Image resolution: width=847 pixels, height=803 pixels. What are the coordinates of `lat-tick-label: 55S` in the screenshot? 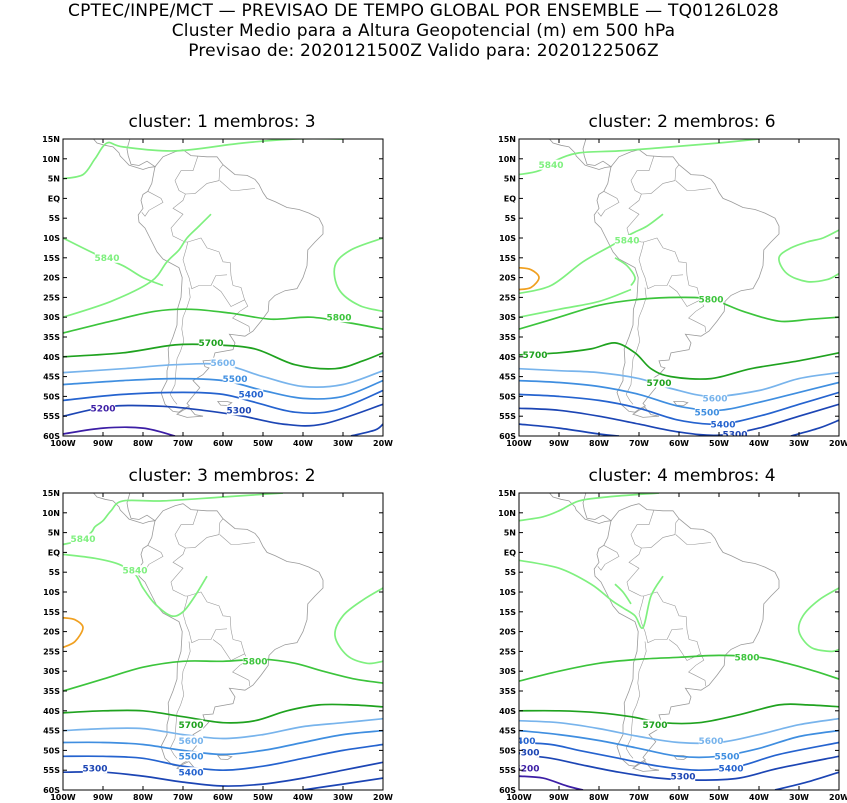 It's located at (507, 416).